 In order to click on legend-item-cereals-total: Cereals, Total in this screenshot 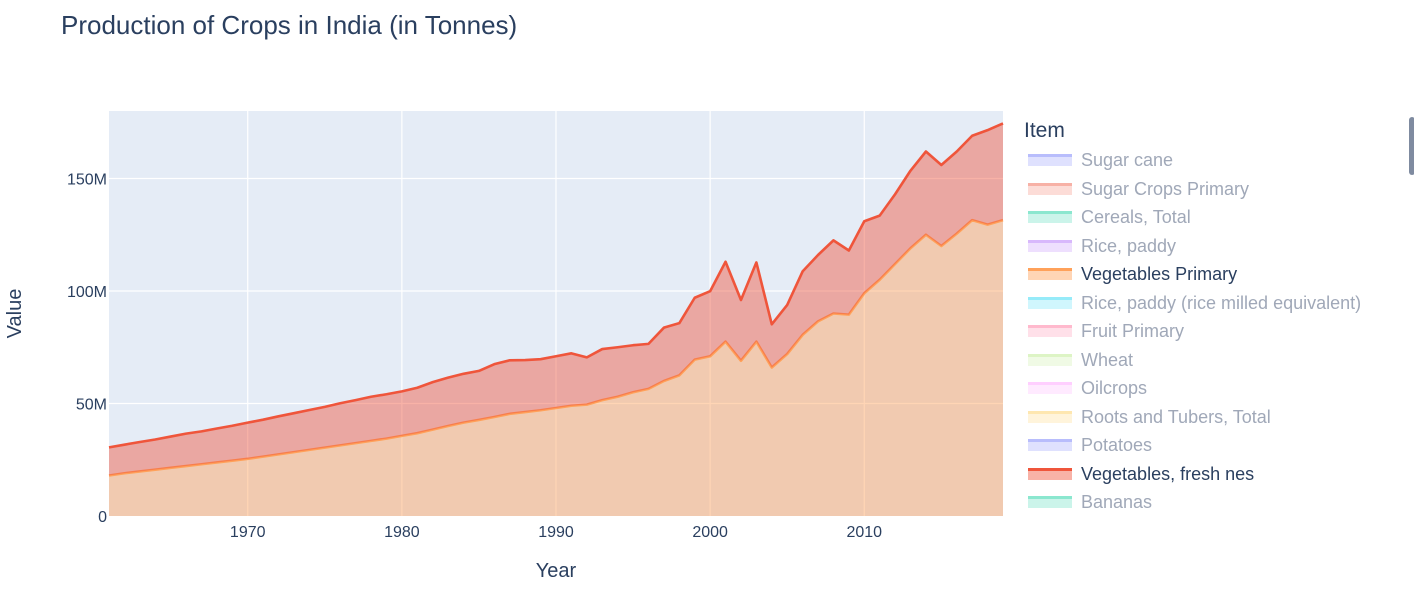, I will do `click(1216, 217)`.